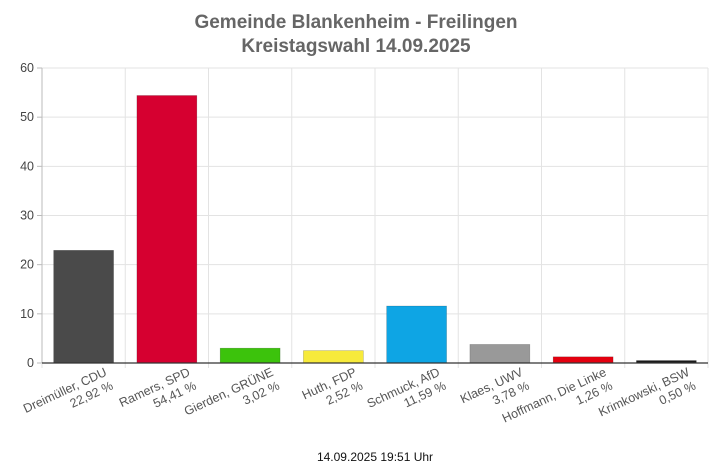 The image size is (712, 468). Describe the element at coordinates (355, 22) in the screenshot. I see `chart-title: Gemeinde Blankenheim - Freilingen` at that location.